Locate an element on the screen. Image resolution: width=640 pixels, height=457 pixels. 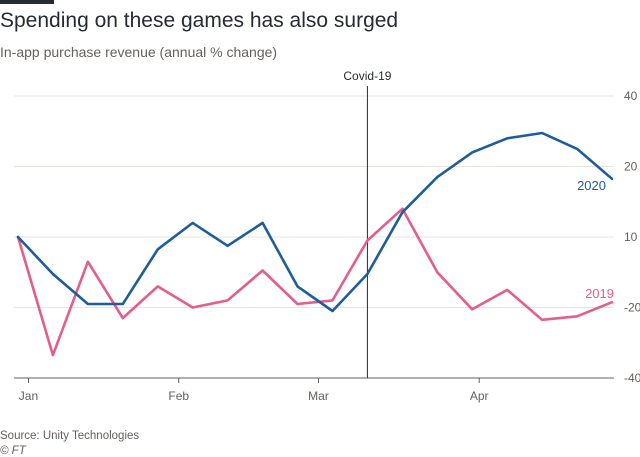
x-tick-label: Jan is located at coordinates (28, 396).